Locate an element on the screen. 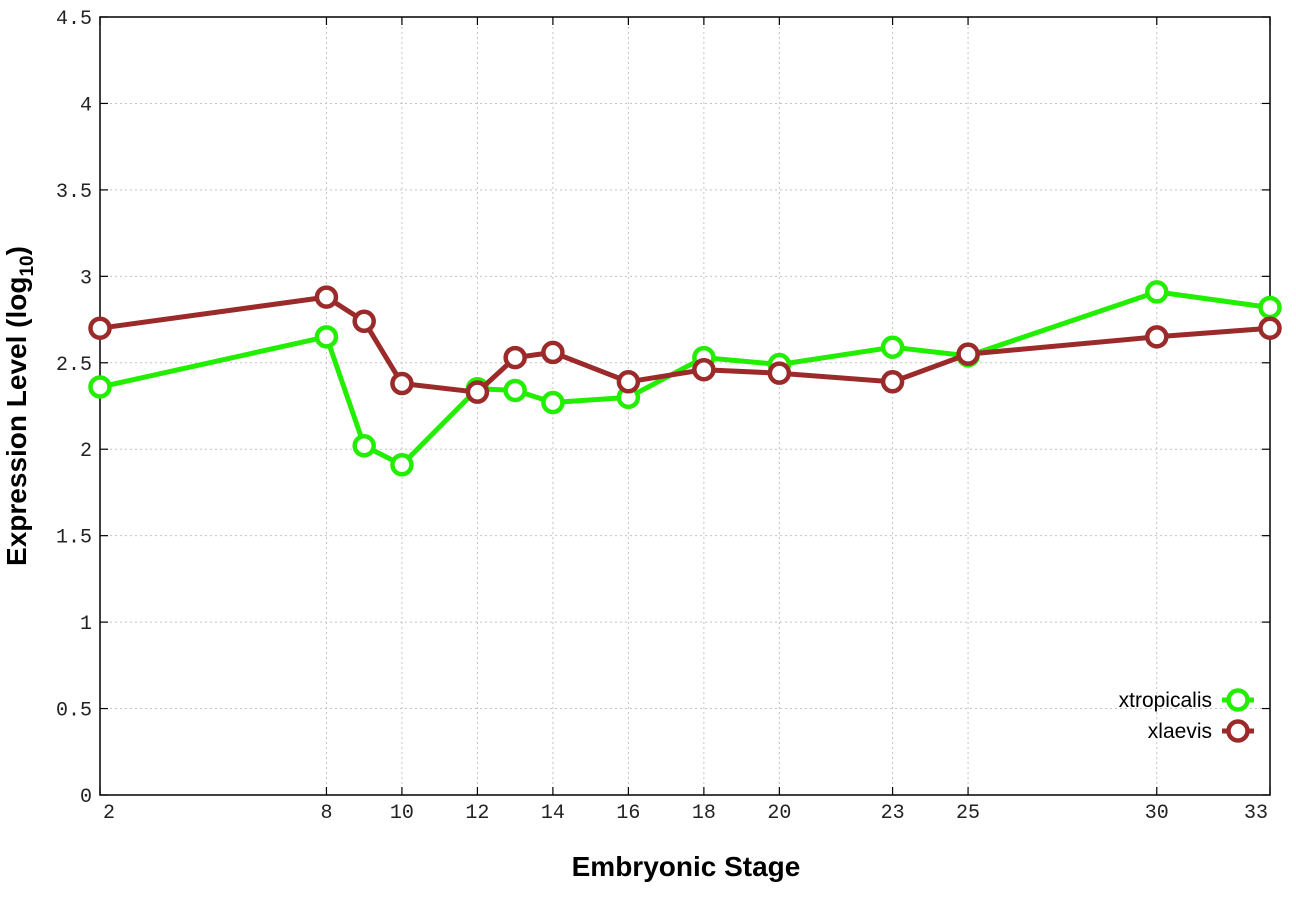 Image resolution: width=1296 pixels, height=907 pixels. x-tick-label: 18 is located at coordinates (704, 813).